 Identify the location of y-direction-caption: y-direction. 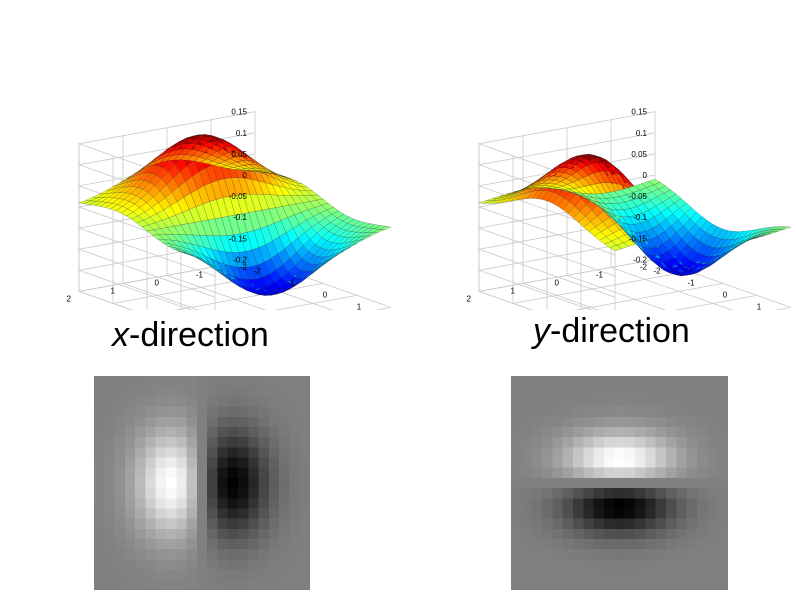
(611, 331).